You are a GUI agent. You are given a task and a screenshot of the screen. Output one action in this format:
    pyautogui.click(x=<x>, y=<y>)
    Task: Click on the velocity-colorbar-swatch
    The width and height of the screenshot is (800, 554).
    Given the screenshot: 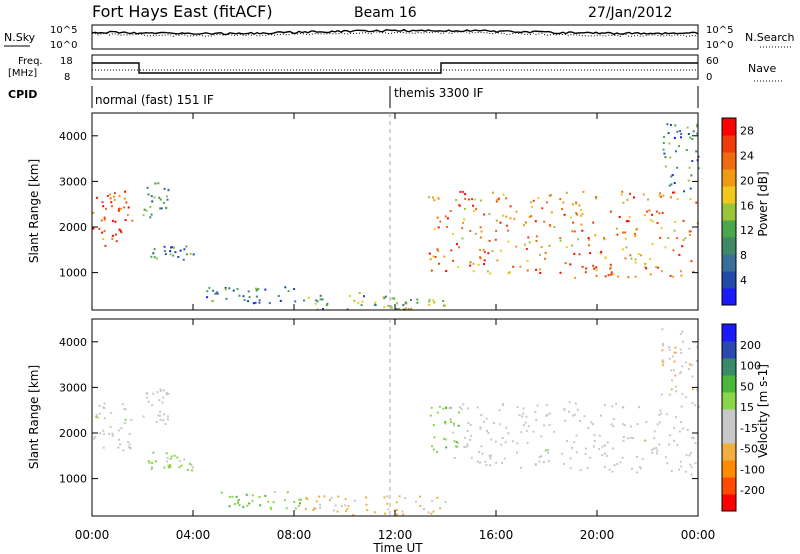 What is the action you would take?
    pyautogui.click(x=729, y=503)
    